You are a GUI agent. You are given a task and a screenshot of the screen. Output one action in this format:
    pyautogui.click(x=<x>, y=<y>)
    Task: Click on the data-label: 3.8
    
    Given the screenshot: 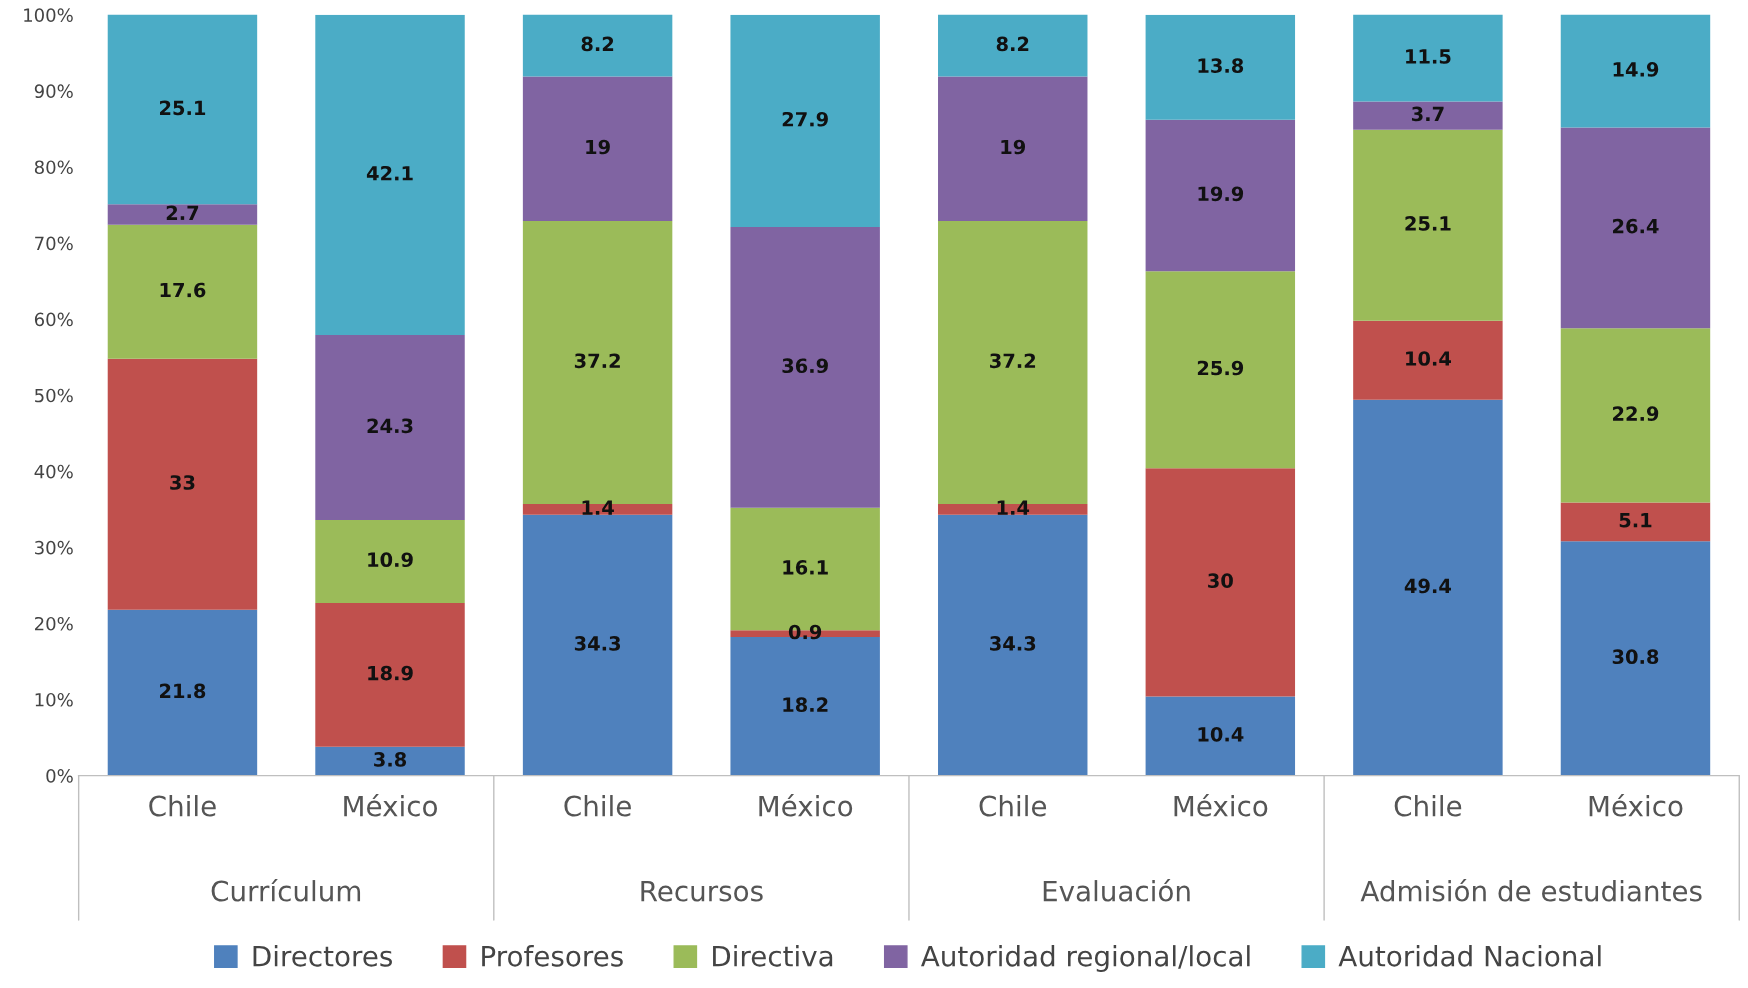 What is the action you would take?
    pyautogui.click(x=390, y=759)
    